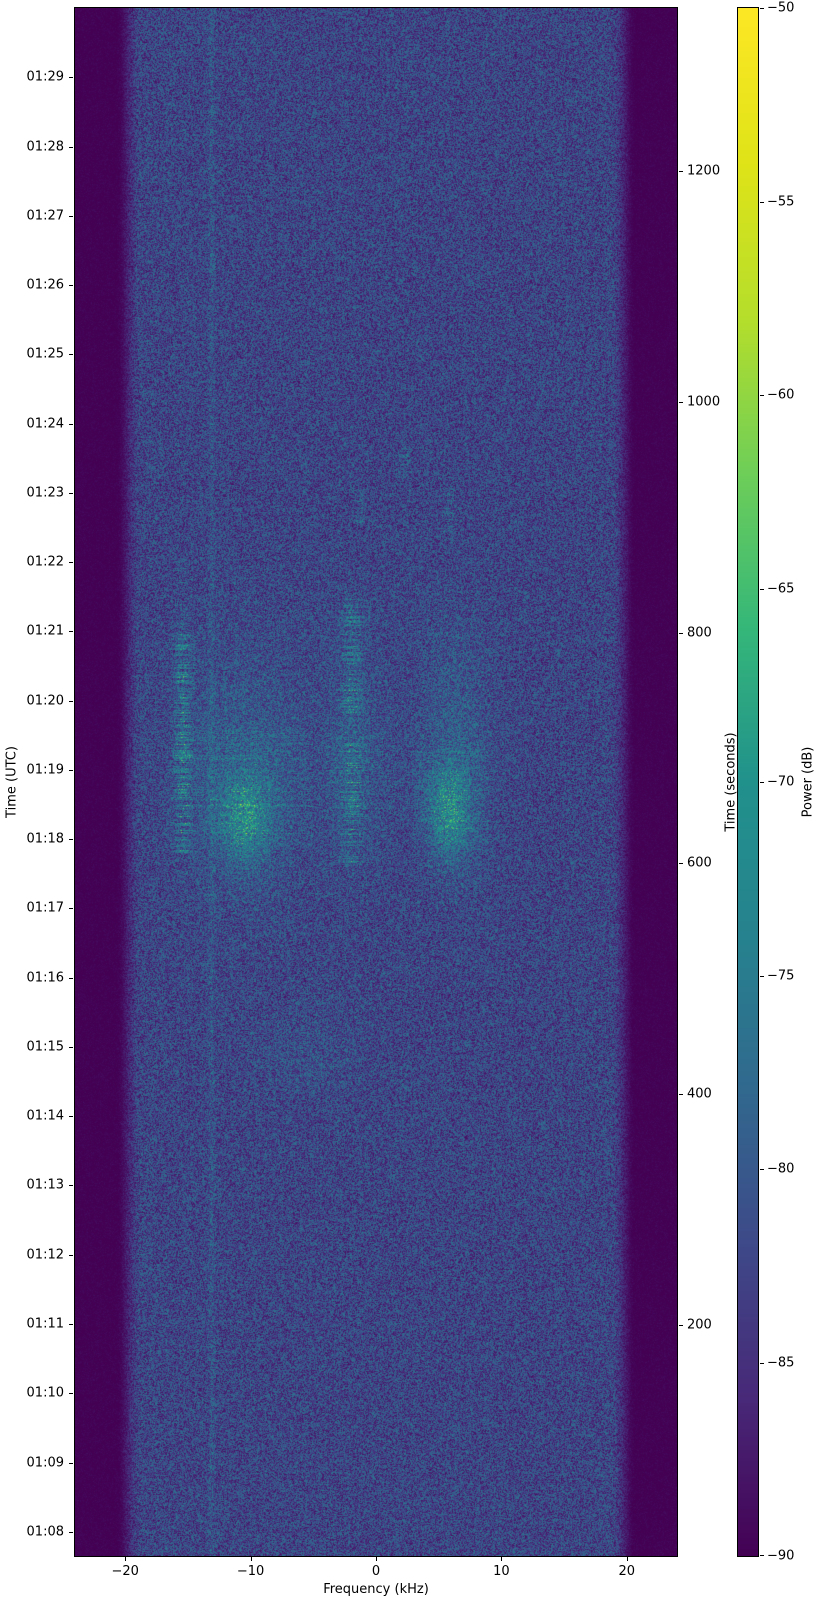 Image resolution: width=832 pixels, height=1603 pixels. Describe the element at coordinates (45, 978) in the screenshot. I see `y-axis-utc-tick-label: 01:16` at that location.